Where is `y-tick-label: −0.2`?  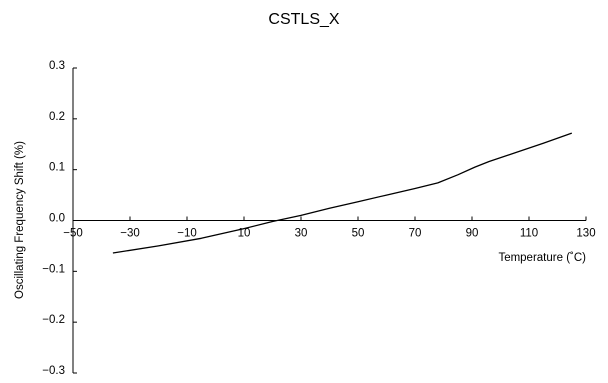 y-tick-label: −0.2 is located at coordinates (53, 320).